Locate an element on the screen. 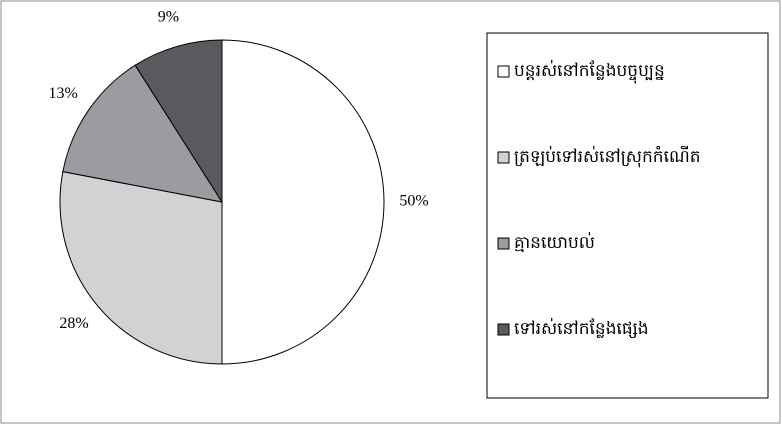 The width and height of the screenshot is (782, 425). legend-label: បន្តរស់នៅកន្លែងបច្ចុប្បន្ន is located at coordinates (589, 71).